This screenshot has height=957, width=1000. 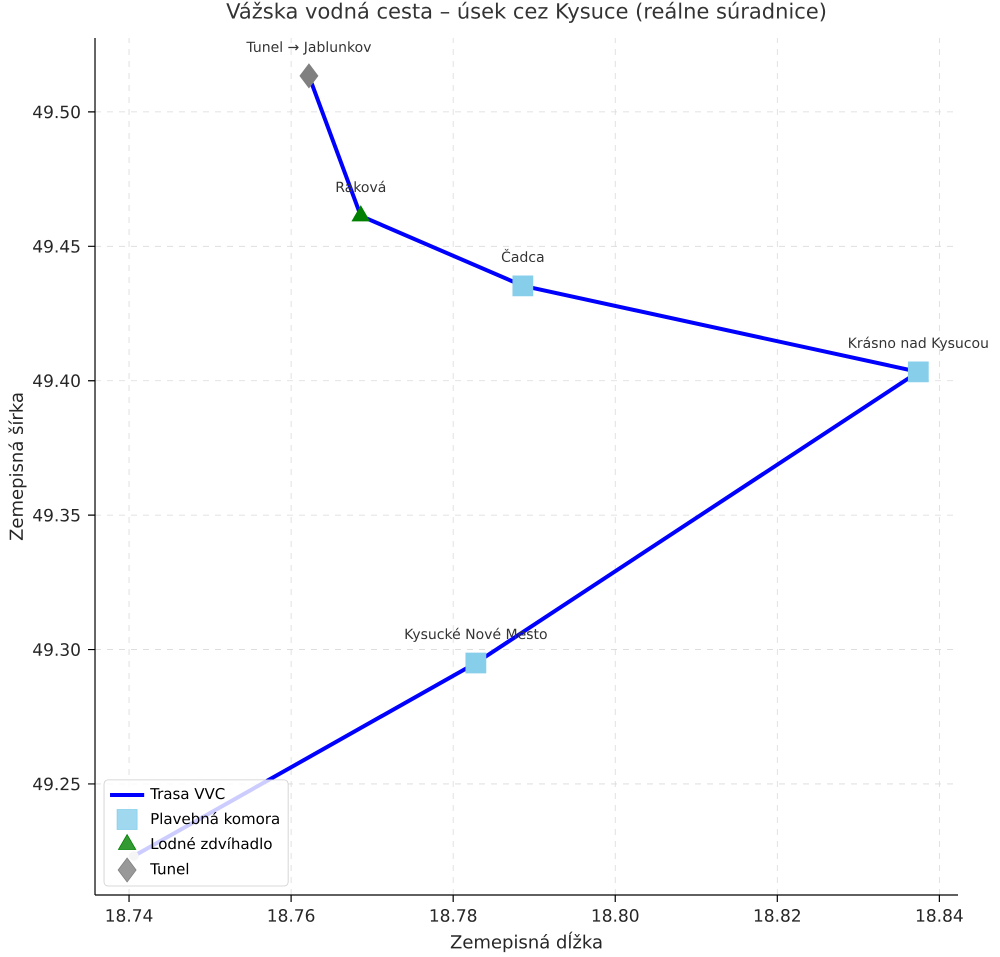 What do you see at coordinates (526, 942) in the screenshot?
I see `x-axis-title: Zemepisná dĺžka` at bounding box center [526, 942].